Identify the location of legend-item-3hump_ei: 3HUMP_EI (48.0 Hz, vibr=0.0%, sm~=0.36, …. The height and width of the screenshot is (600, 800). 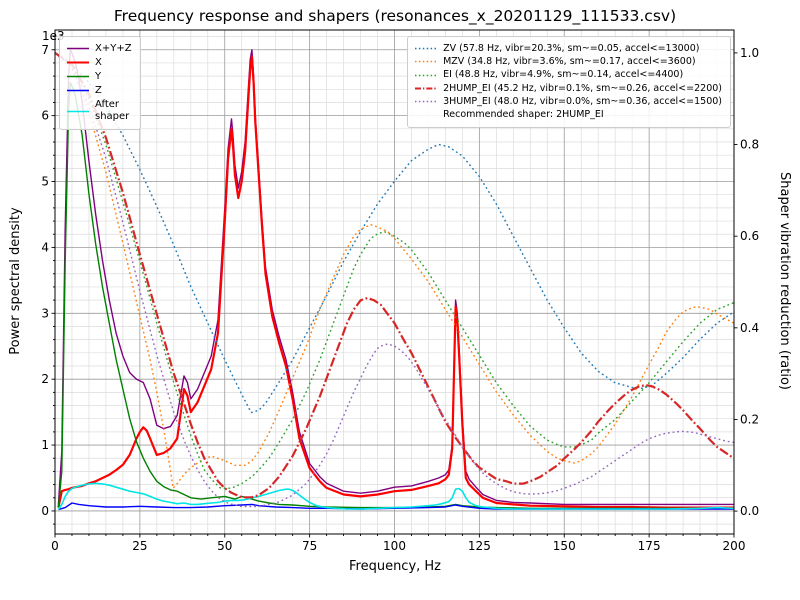
(568, 102).